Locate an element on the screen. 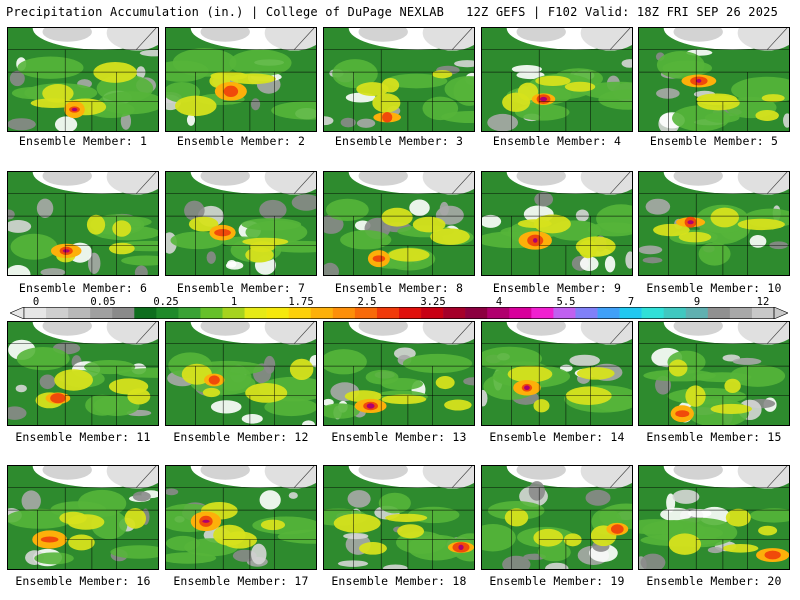 The width and height of the screenshot is (800, 600). ensemble-member-label: Ensemble Member: 7 is located at coordinates (241, 288).